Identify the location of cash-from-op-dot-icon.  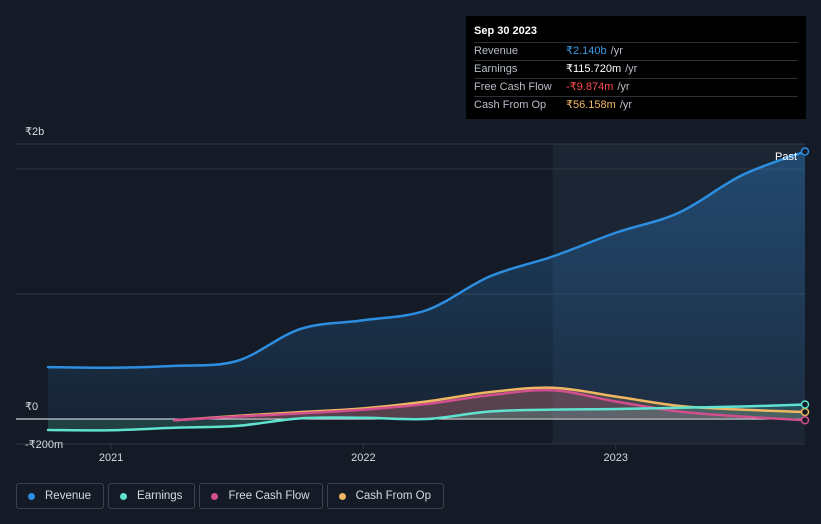
(342, 496).